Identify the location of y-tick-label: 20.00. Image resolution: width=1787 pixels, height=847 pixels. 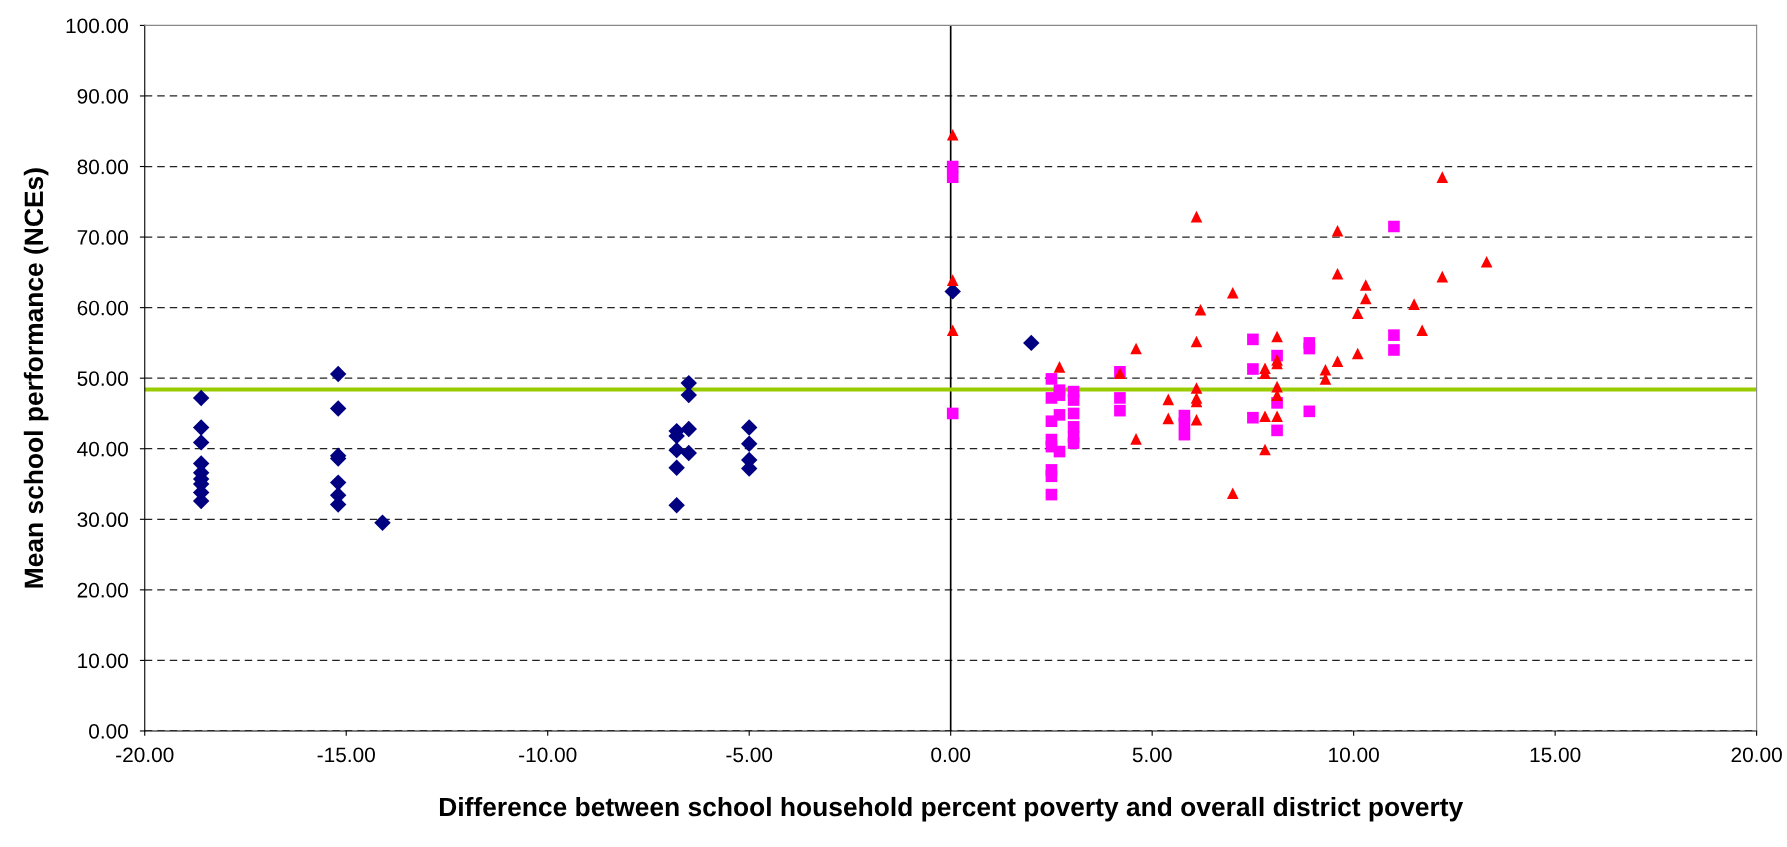
(102, 590).